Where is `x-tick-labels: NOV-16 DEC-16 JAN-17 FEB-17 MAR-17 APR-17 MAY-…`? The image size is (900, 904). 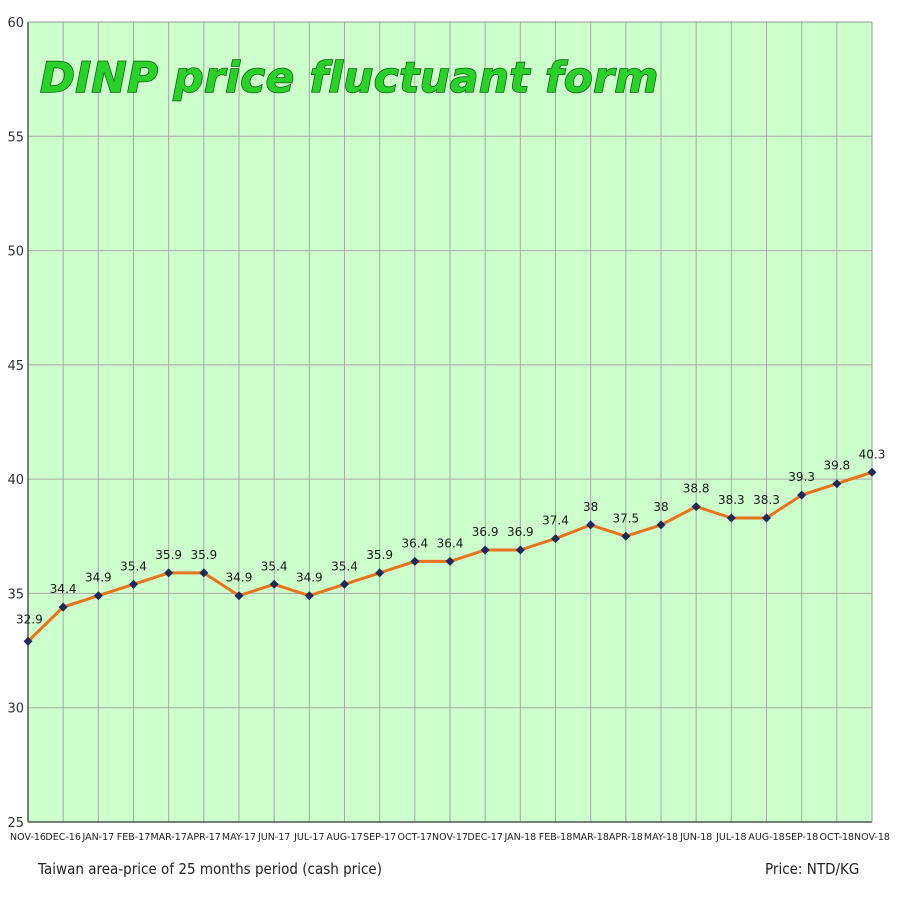
x-tick-labels: NOV-16 DEC-16 JAN-17 FEB-17 MAR-17 APR-17 MAY-… is located at coordinates (450, 837).